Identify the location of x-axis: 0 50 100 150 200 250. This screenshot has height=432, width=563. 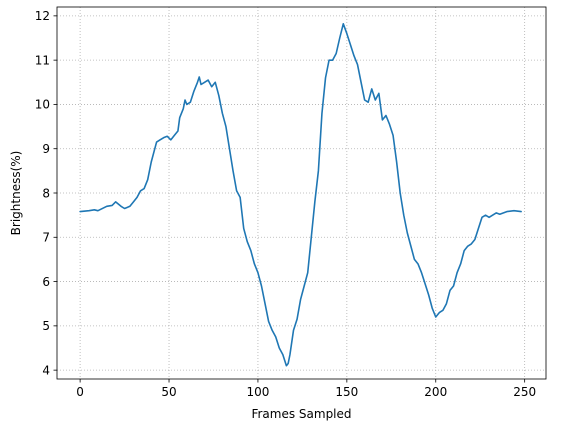
(306, 389).